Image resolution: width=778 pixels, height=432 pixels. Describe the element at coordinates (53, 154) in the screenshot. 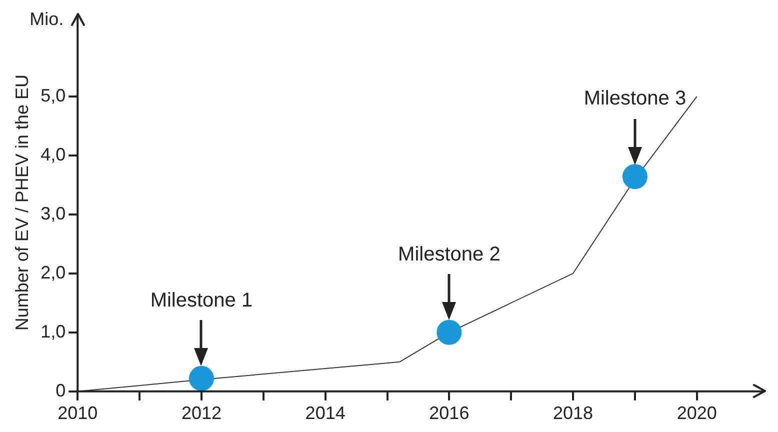

I see `y-tick-label: 4,0` at that location.